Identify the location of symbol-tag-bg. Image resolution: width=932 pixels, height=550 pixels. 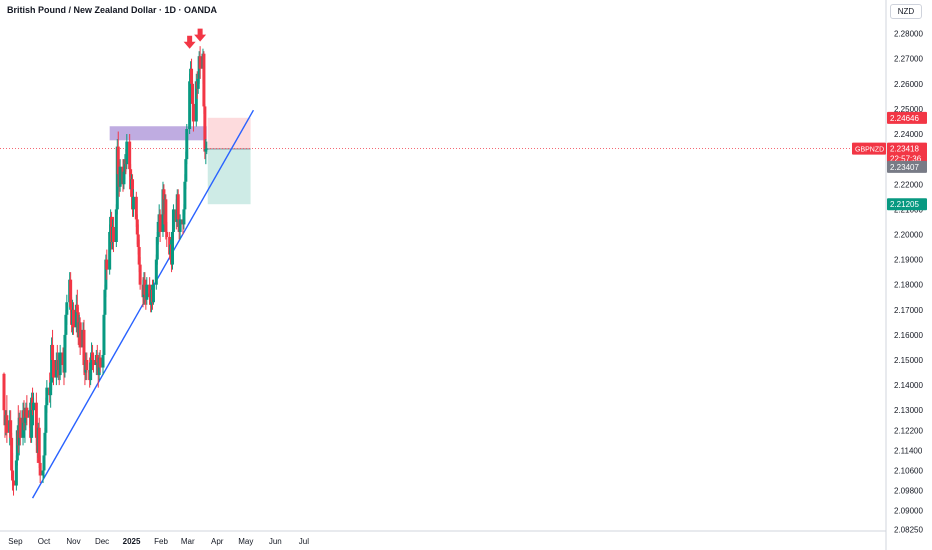
(869, 148).